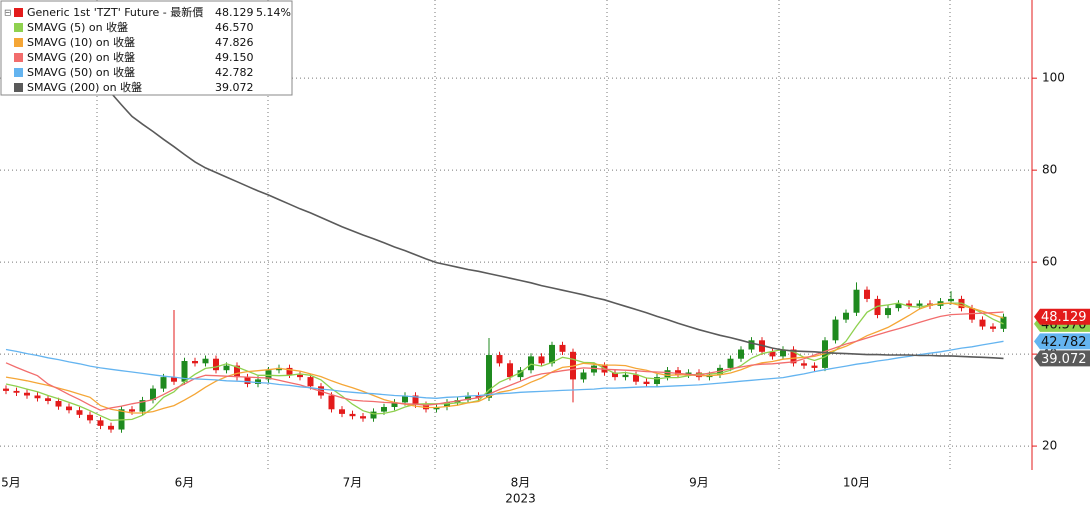 This screenshot has height=510, width=1090. Describe the element at coordinates (115, 12) in the screenshot. I see `legend-label: Generic 1st 'TZT' Future - 最新價` at that location.